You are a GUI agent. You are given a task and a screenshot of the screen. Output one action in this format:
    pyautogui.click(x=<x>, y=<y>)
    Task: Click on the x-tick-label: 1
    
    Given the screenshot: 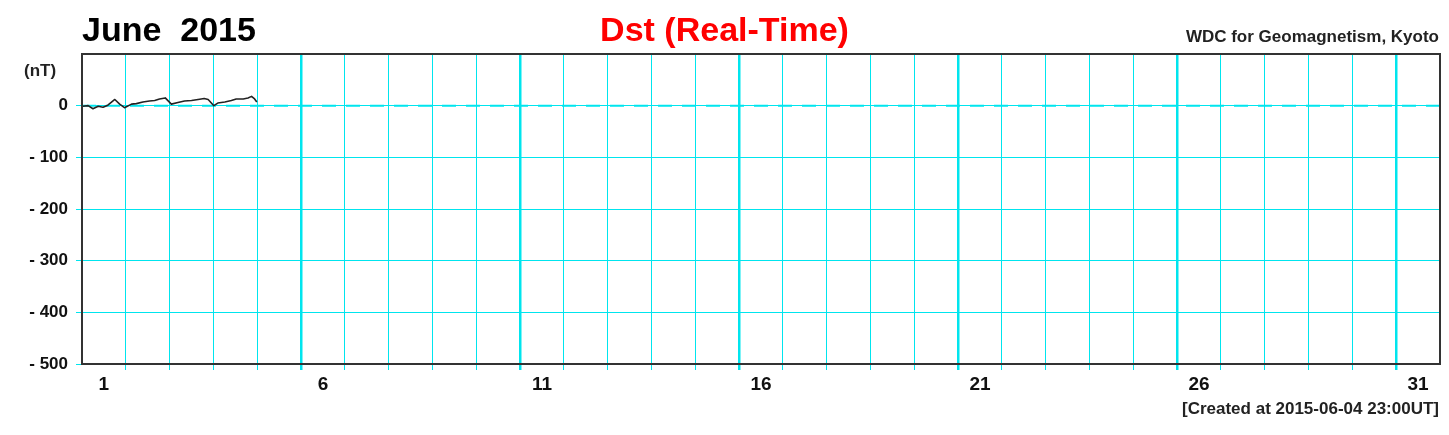 What is the action you would take?
    pyautogui.click(x=104, y=383)
    